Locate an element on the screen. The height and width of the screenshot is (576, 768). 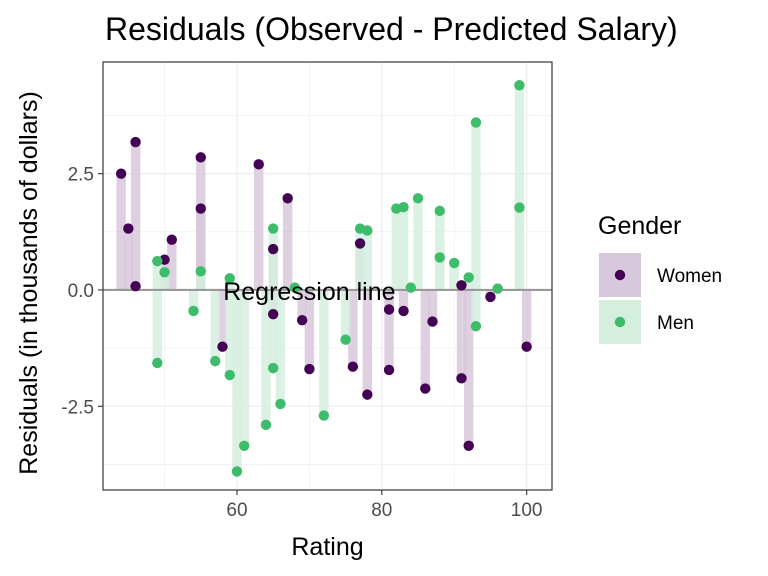
y-tick-label: 0.0 is located at coordinates (81, 291).